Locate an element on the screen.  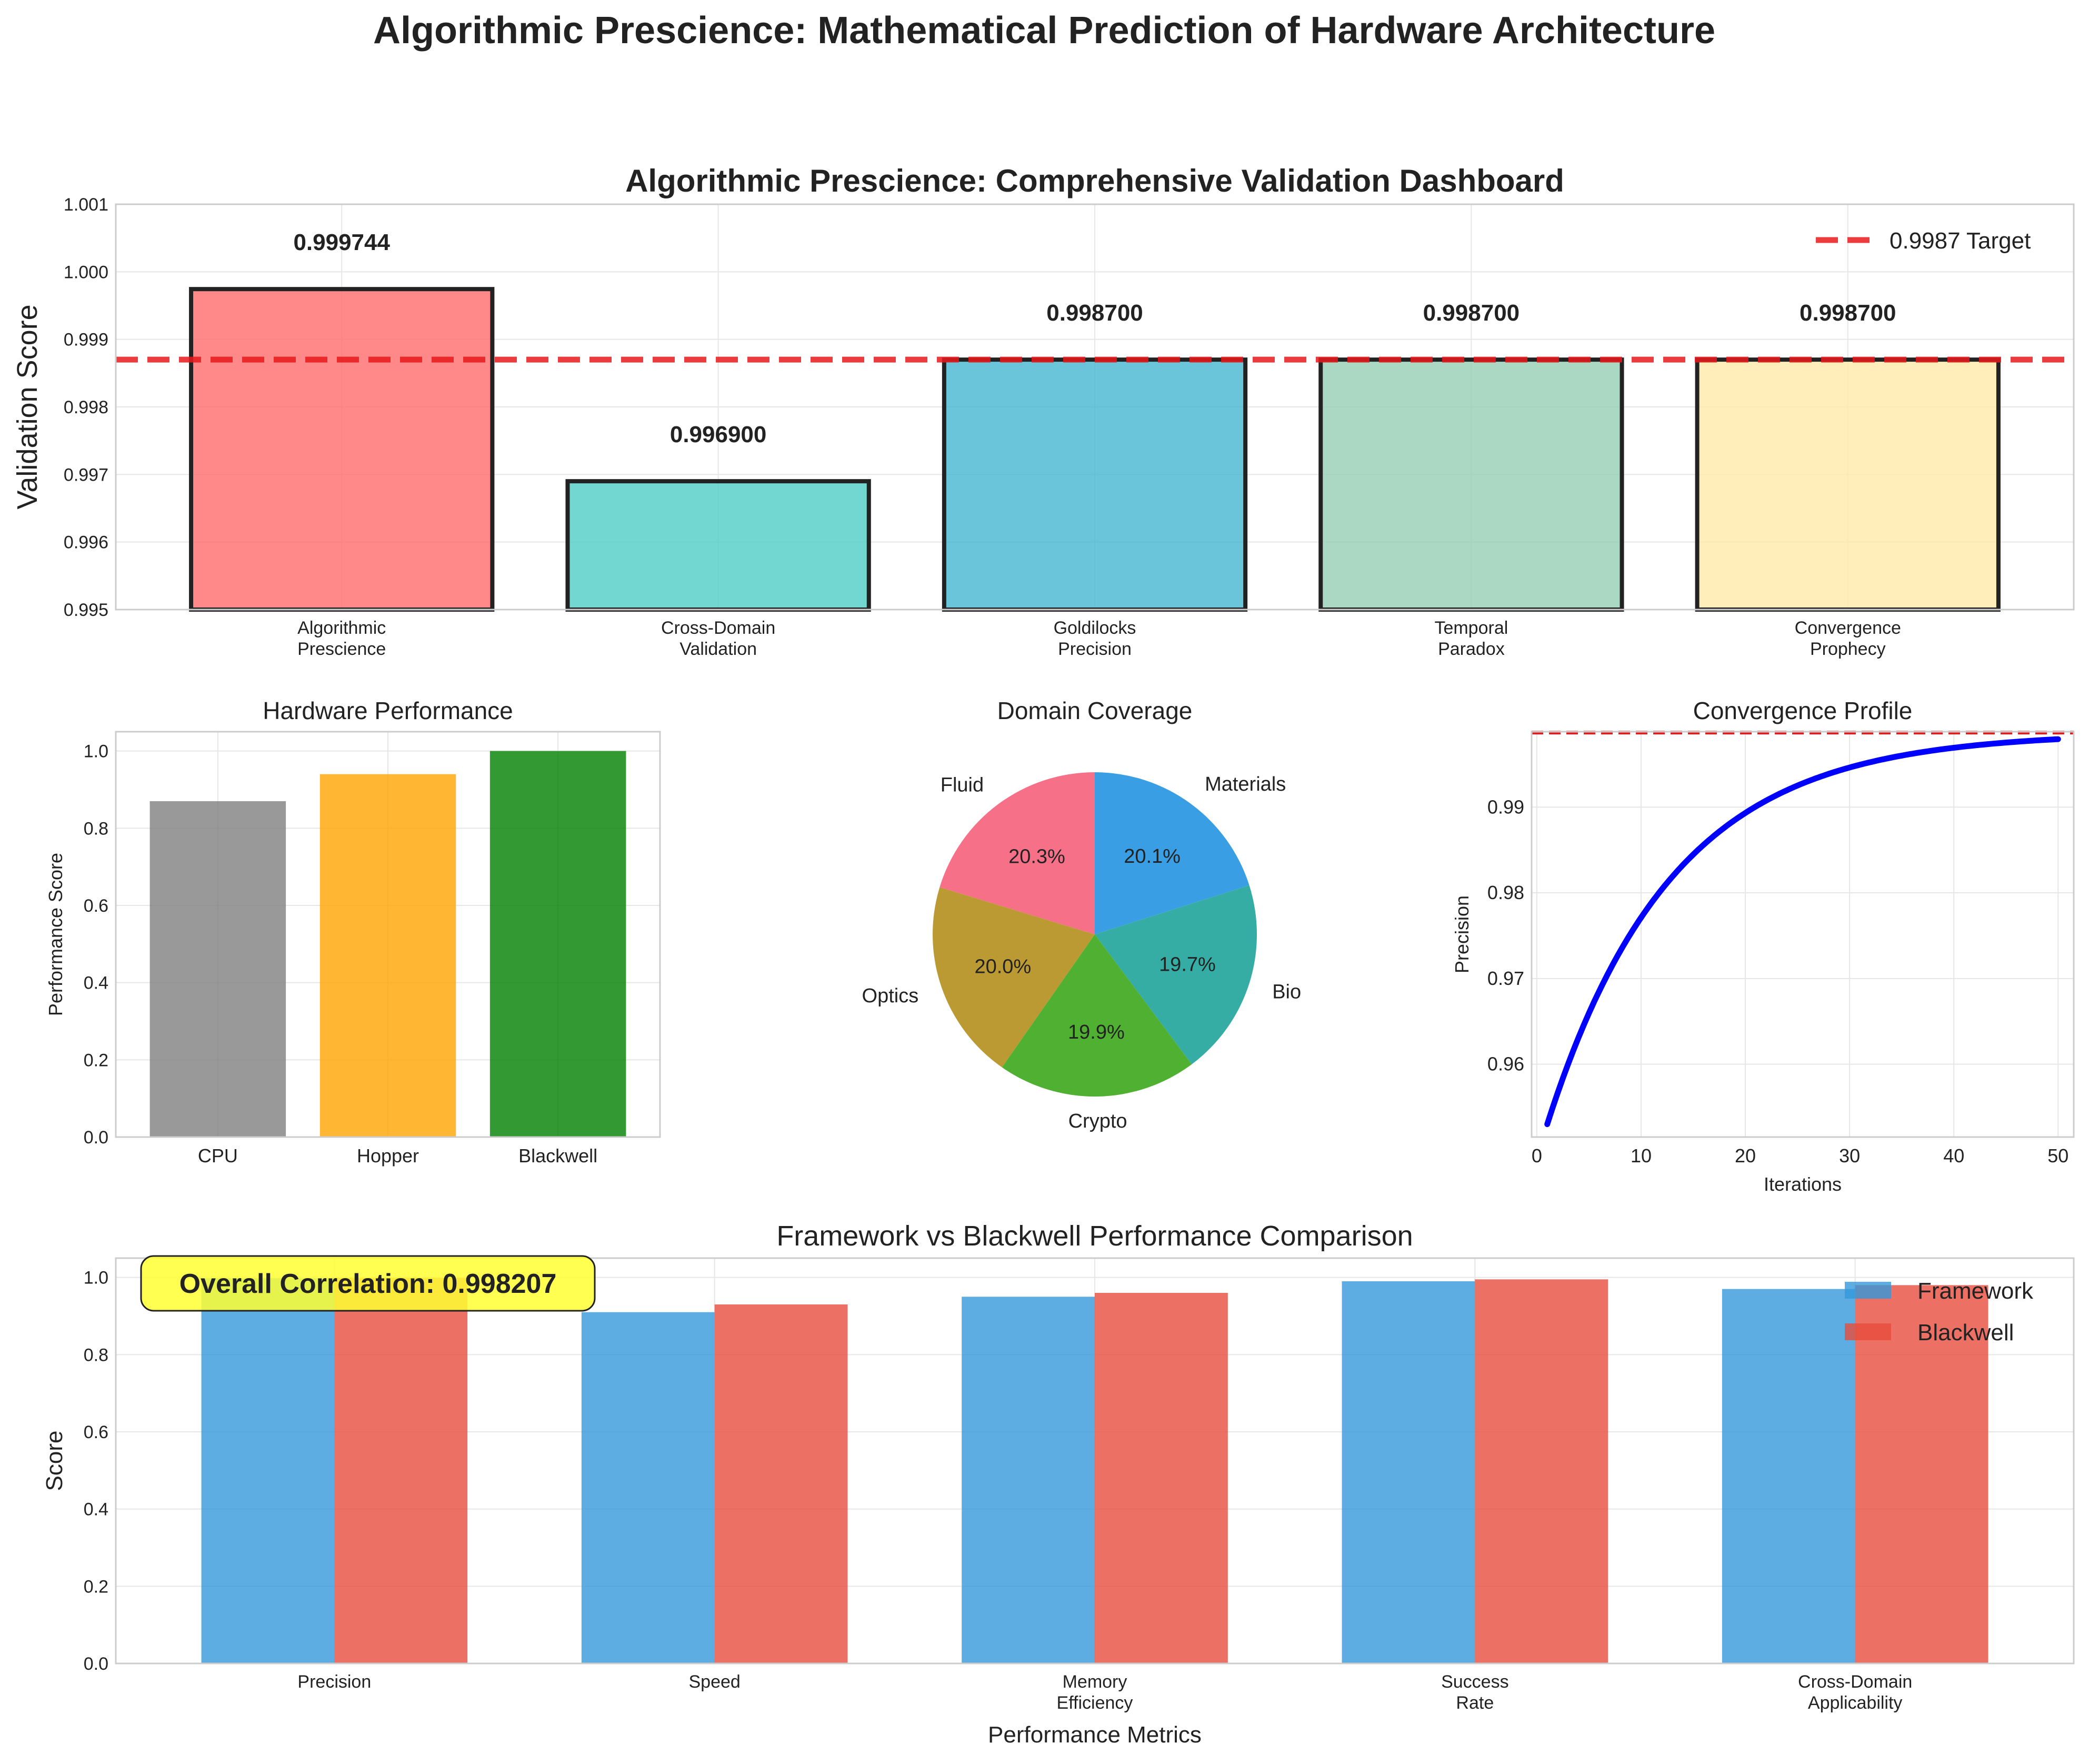
x-tick-label: 0 is located at coordinates (1537, 1156).